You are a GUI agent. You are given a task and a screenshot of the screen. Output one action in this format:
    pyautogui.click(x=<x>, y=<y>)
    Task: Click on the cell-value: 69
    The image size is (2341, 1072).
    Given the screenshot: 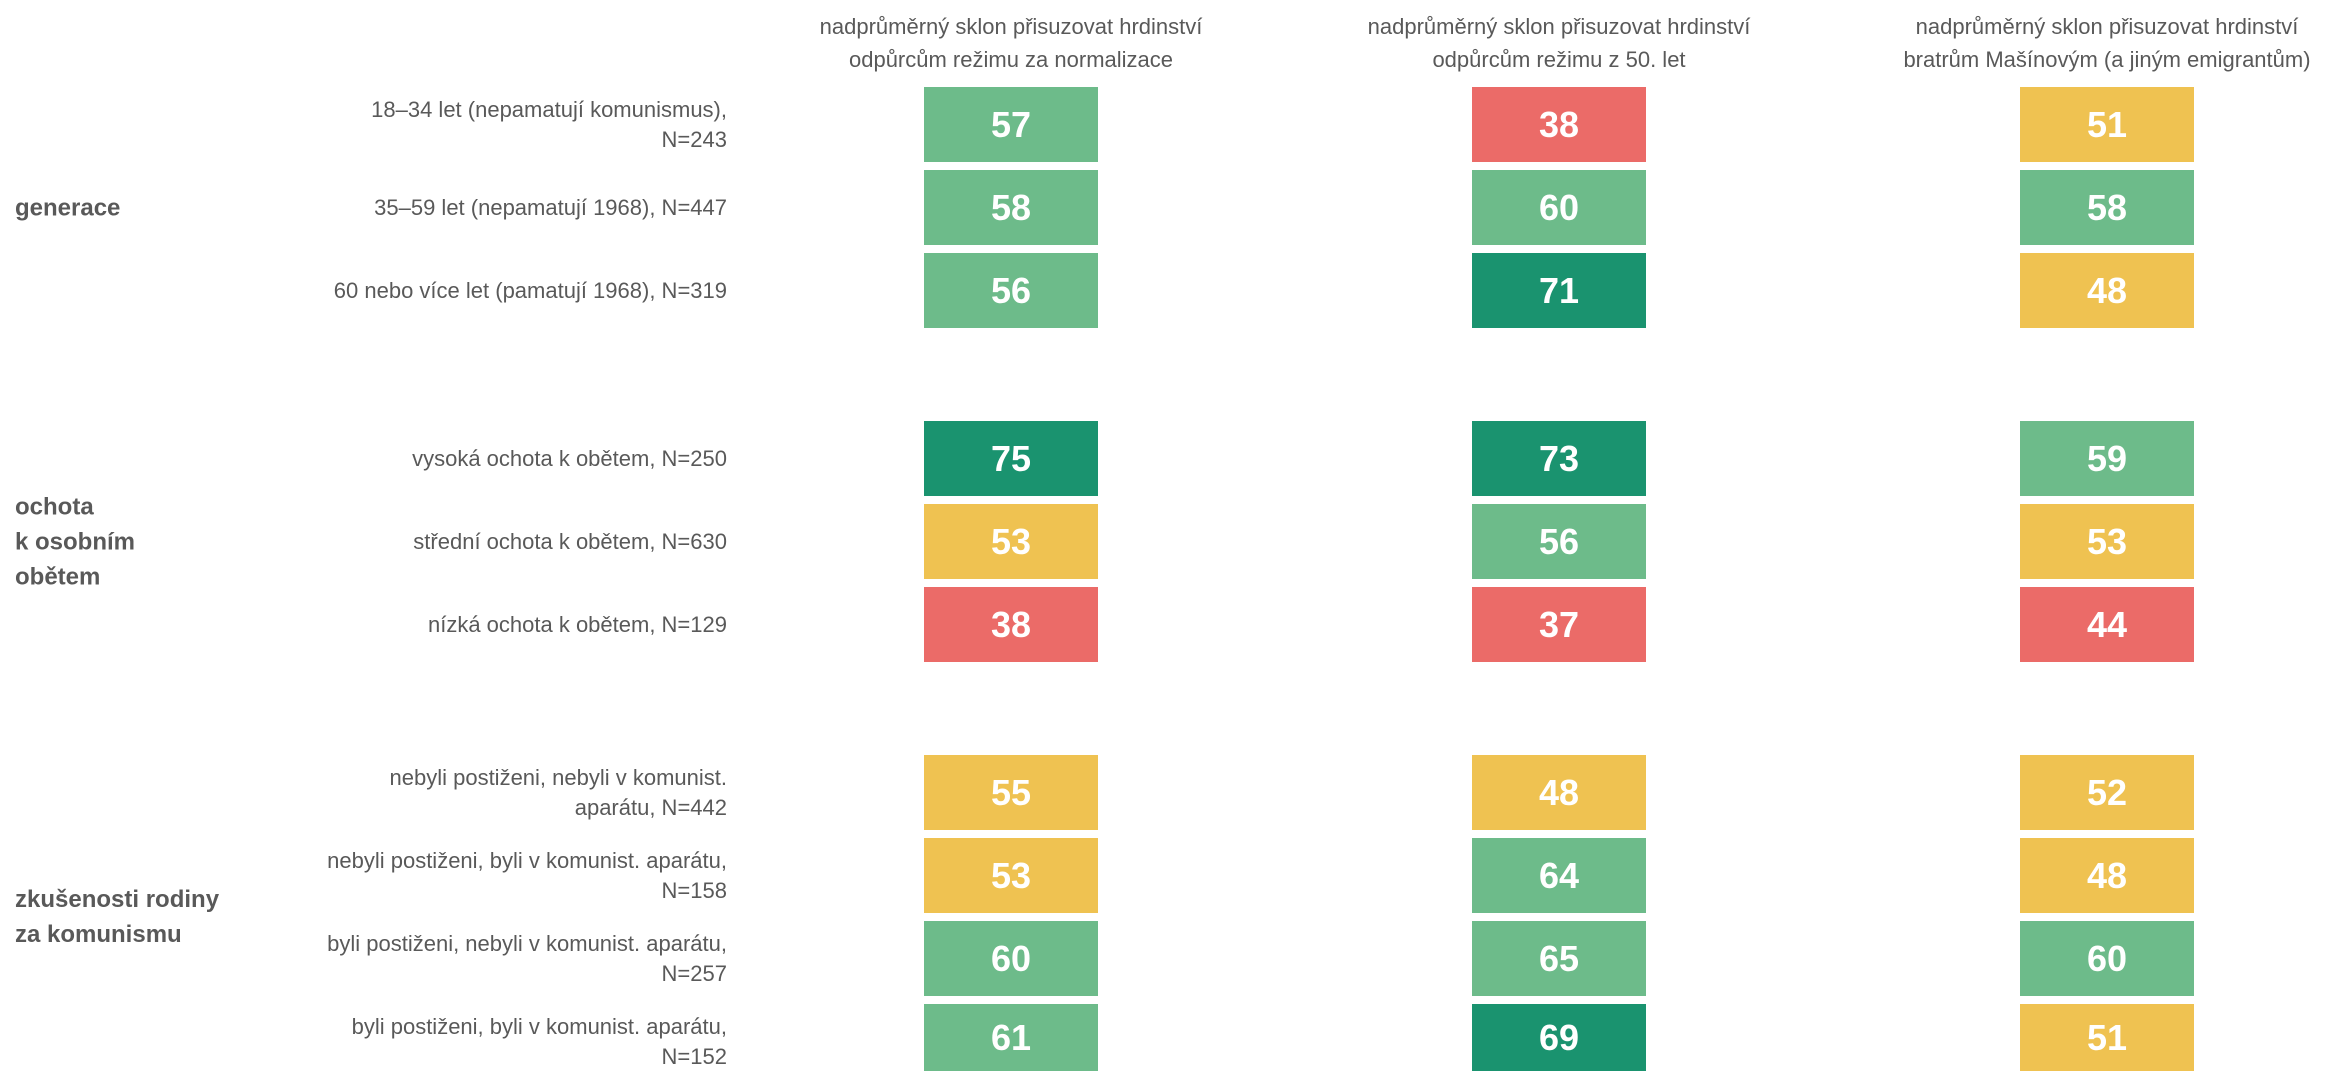 What is the action you would take?
    pyautogui.click(x=1559, y=1037)
    